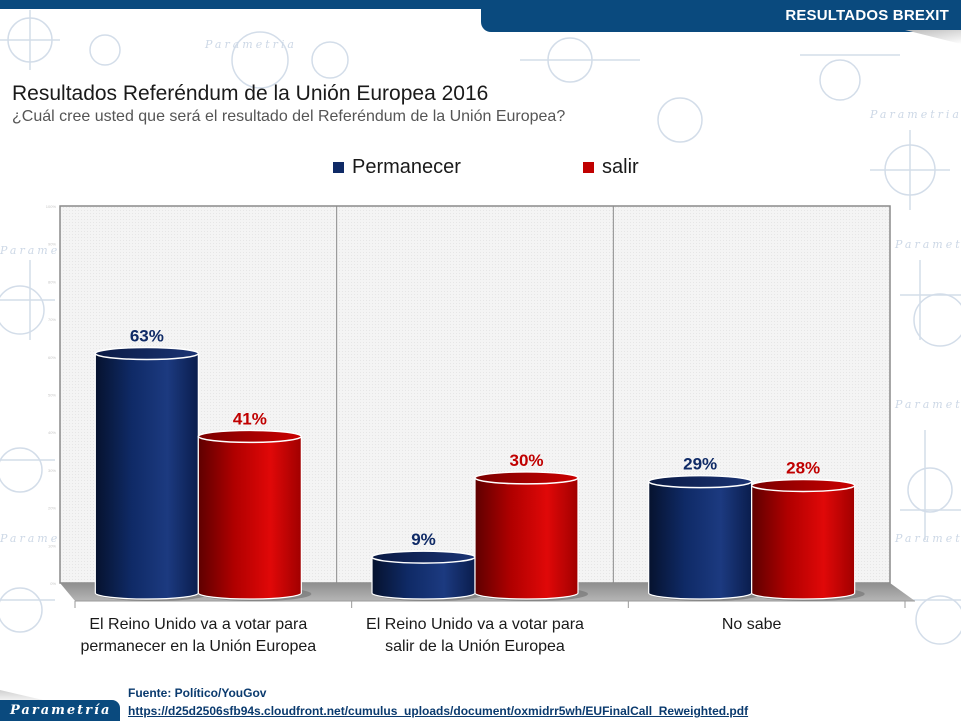 This screenshot has width=961, height=721. I want to click on y-tick-label: 0%, so click(53, 583).